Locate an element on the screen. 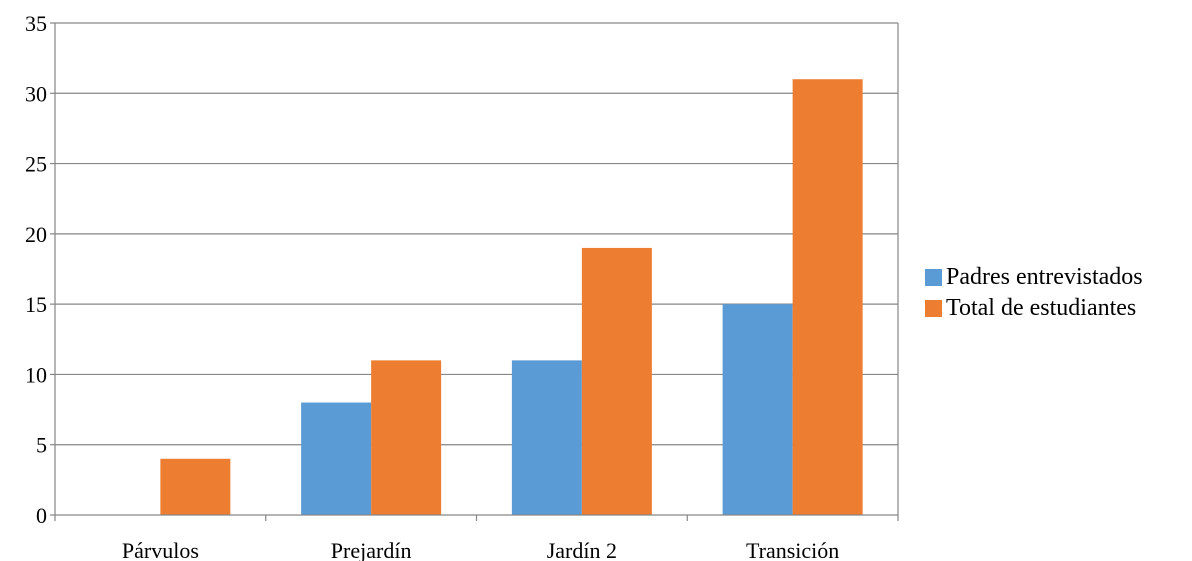  y-tick-labels: 0 5 10 15 20 25 30 35 is located at coordinates (36, 269).